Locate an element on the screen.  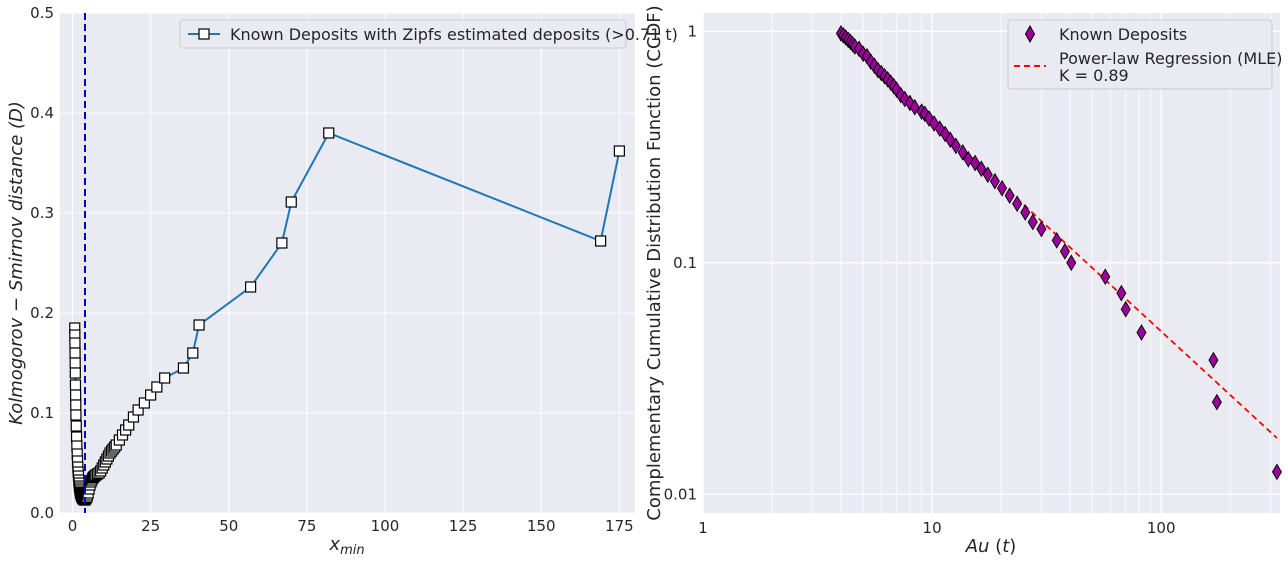
power-law-fit-segment is located at coordinates (1124, 297).